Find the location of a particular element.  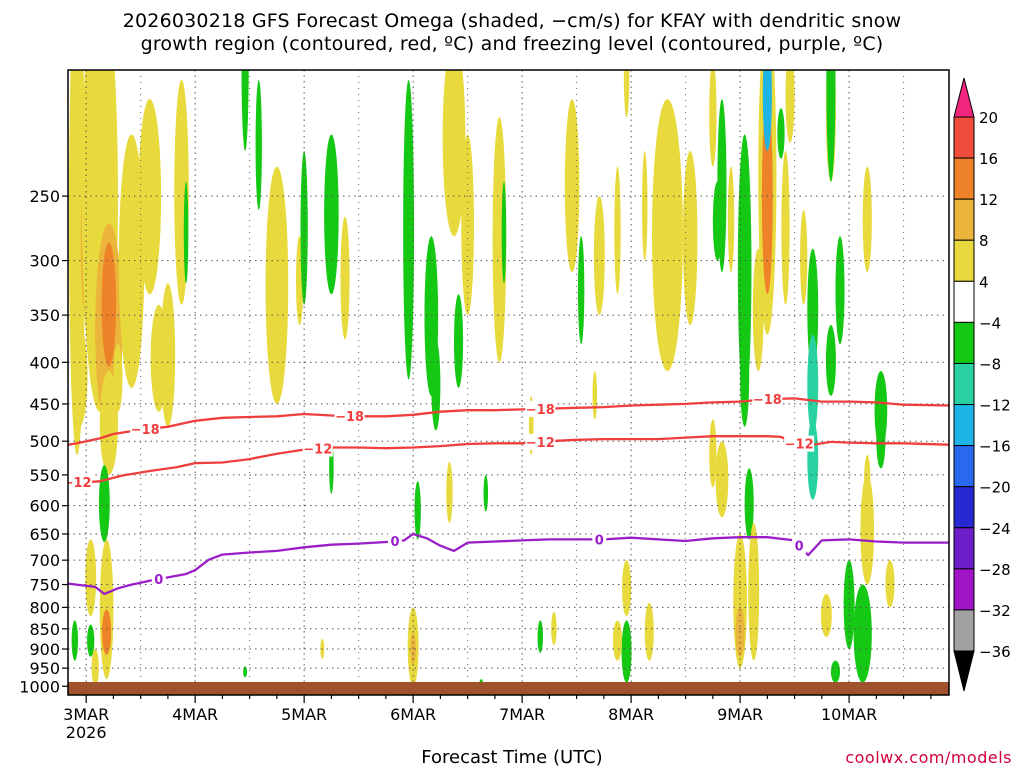

x-axis-title: Forecast Time (UTC) is located at coordinates (512, 757).